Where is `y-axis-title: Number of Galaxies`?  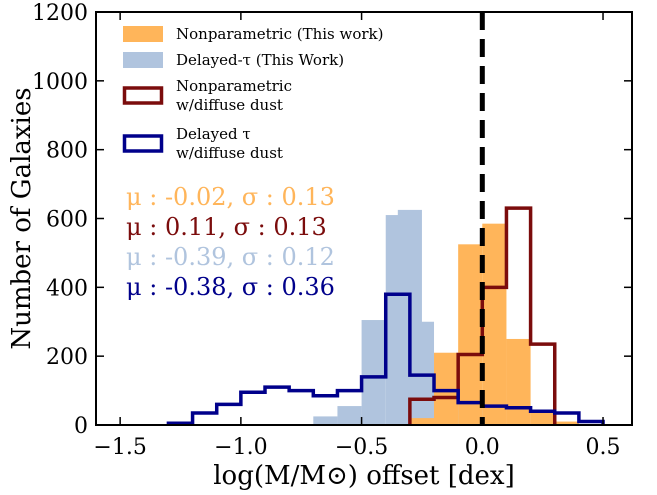
y-axis-title: Number of Galaxies is located at coordinates (22, 218).